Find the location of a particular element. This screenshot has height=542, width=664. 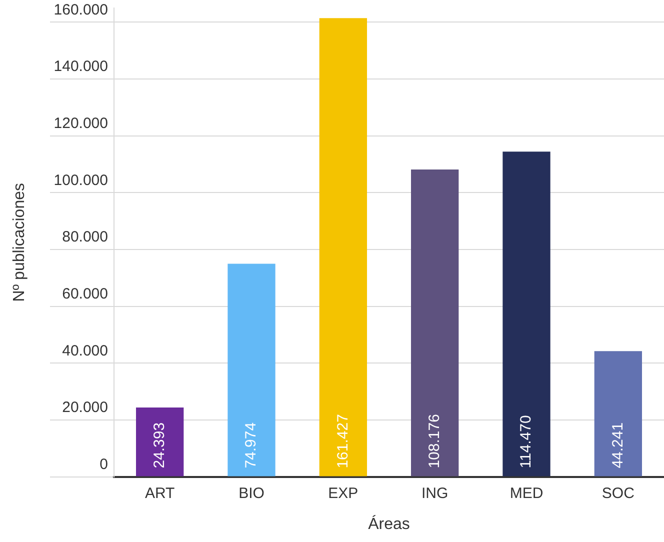

x-axis-title: Áreas is located at coordinates (389, 523).